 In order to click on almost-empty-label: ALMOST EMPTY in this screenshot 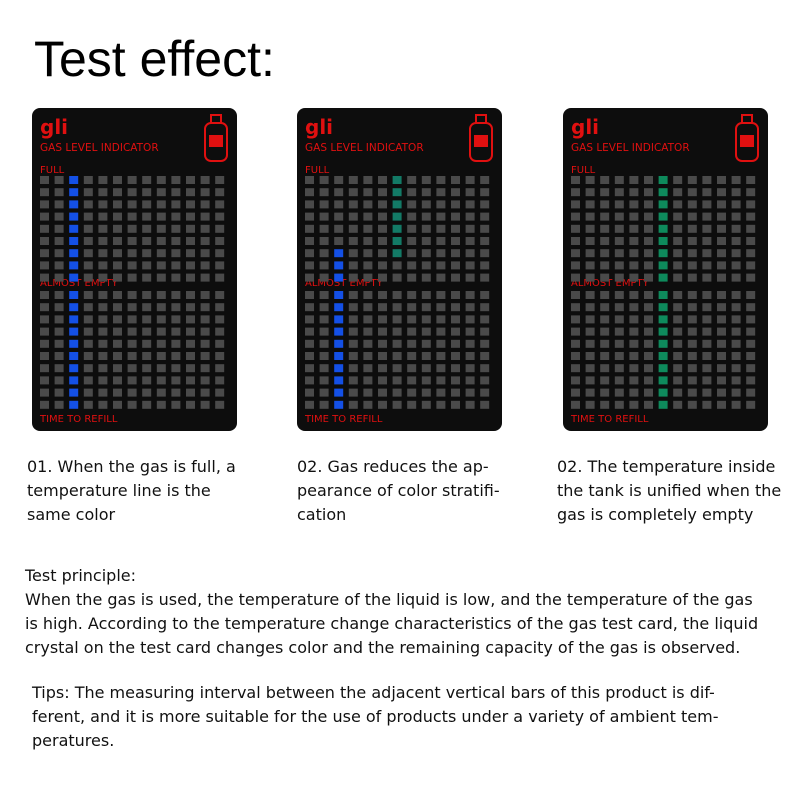, I will do `click(610, 283)`.